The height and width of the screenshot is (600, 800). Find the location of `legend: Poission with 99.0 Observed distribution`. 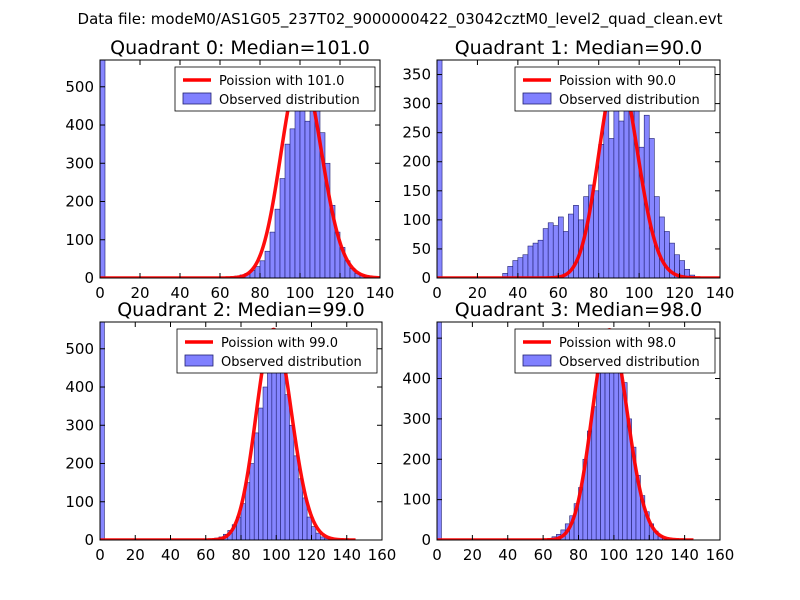

legend: Poission with 99.0 Observed distribution is located at coordinates (277, 351).